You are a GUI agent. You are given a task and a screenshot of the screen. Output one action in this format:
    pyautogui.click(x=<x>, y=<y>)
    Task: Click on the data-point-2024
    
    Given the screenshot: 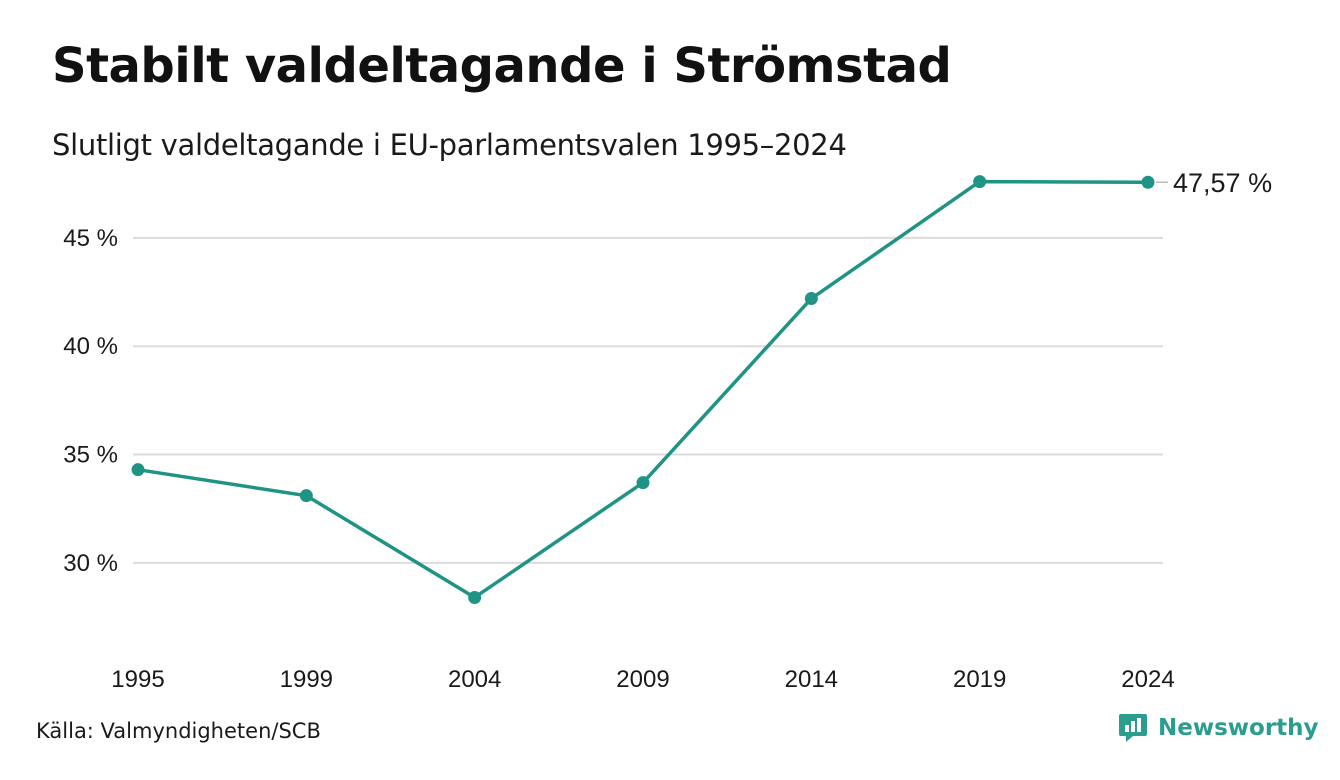 What is the action you would take?
    pyautogui.click(x=1148, y=182)
    